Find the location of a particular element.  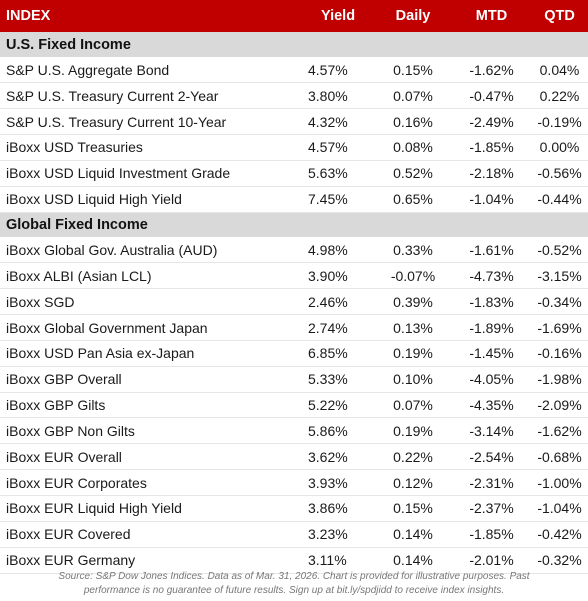

mtd-cell: -3.14% is located at coordinates (491, 431).